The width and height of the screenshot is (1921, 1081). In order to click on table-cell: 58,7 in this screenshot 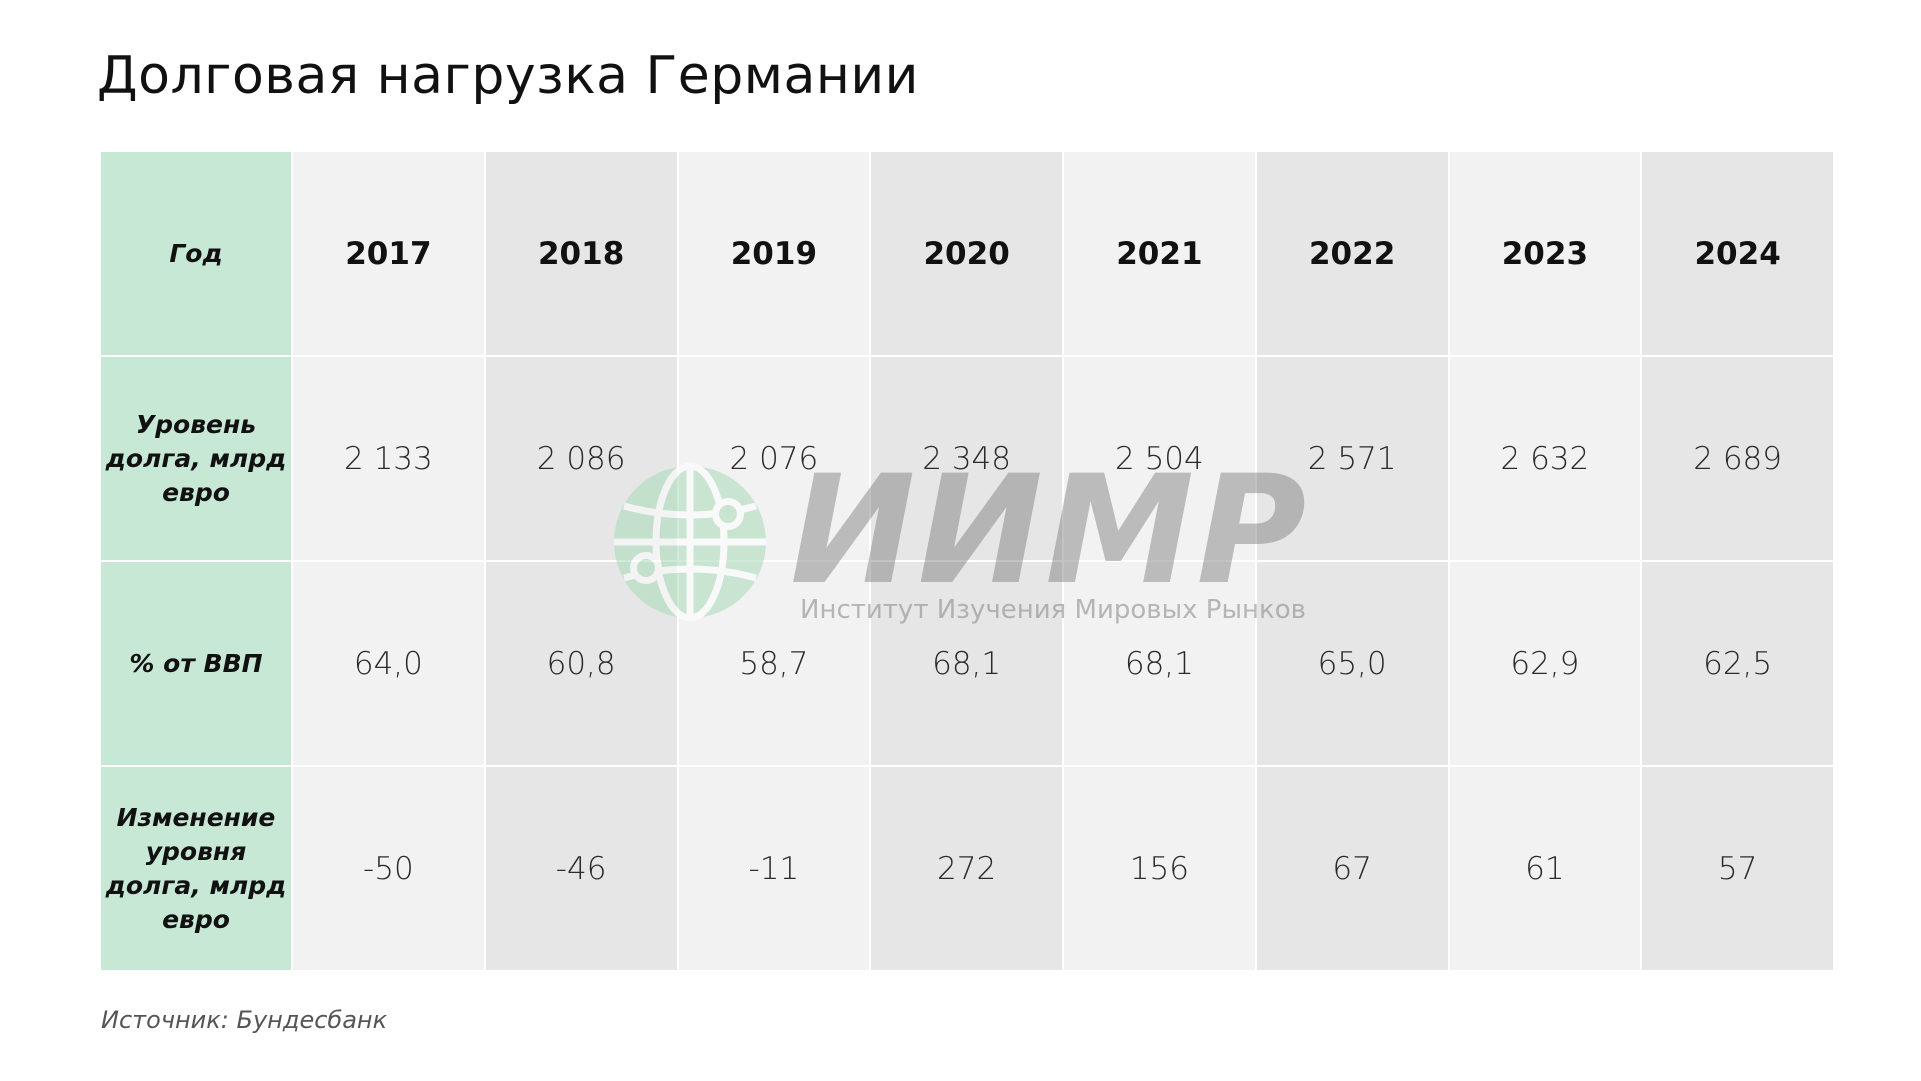, I will do `click(774, 663)`.